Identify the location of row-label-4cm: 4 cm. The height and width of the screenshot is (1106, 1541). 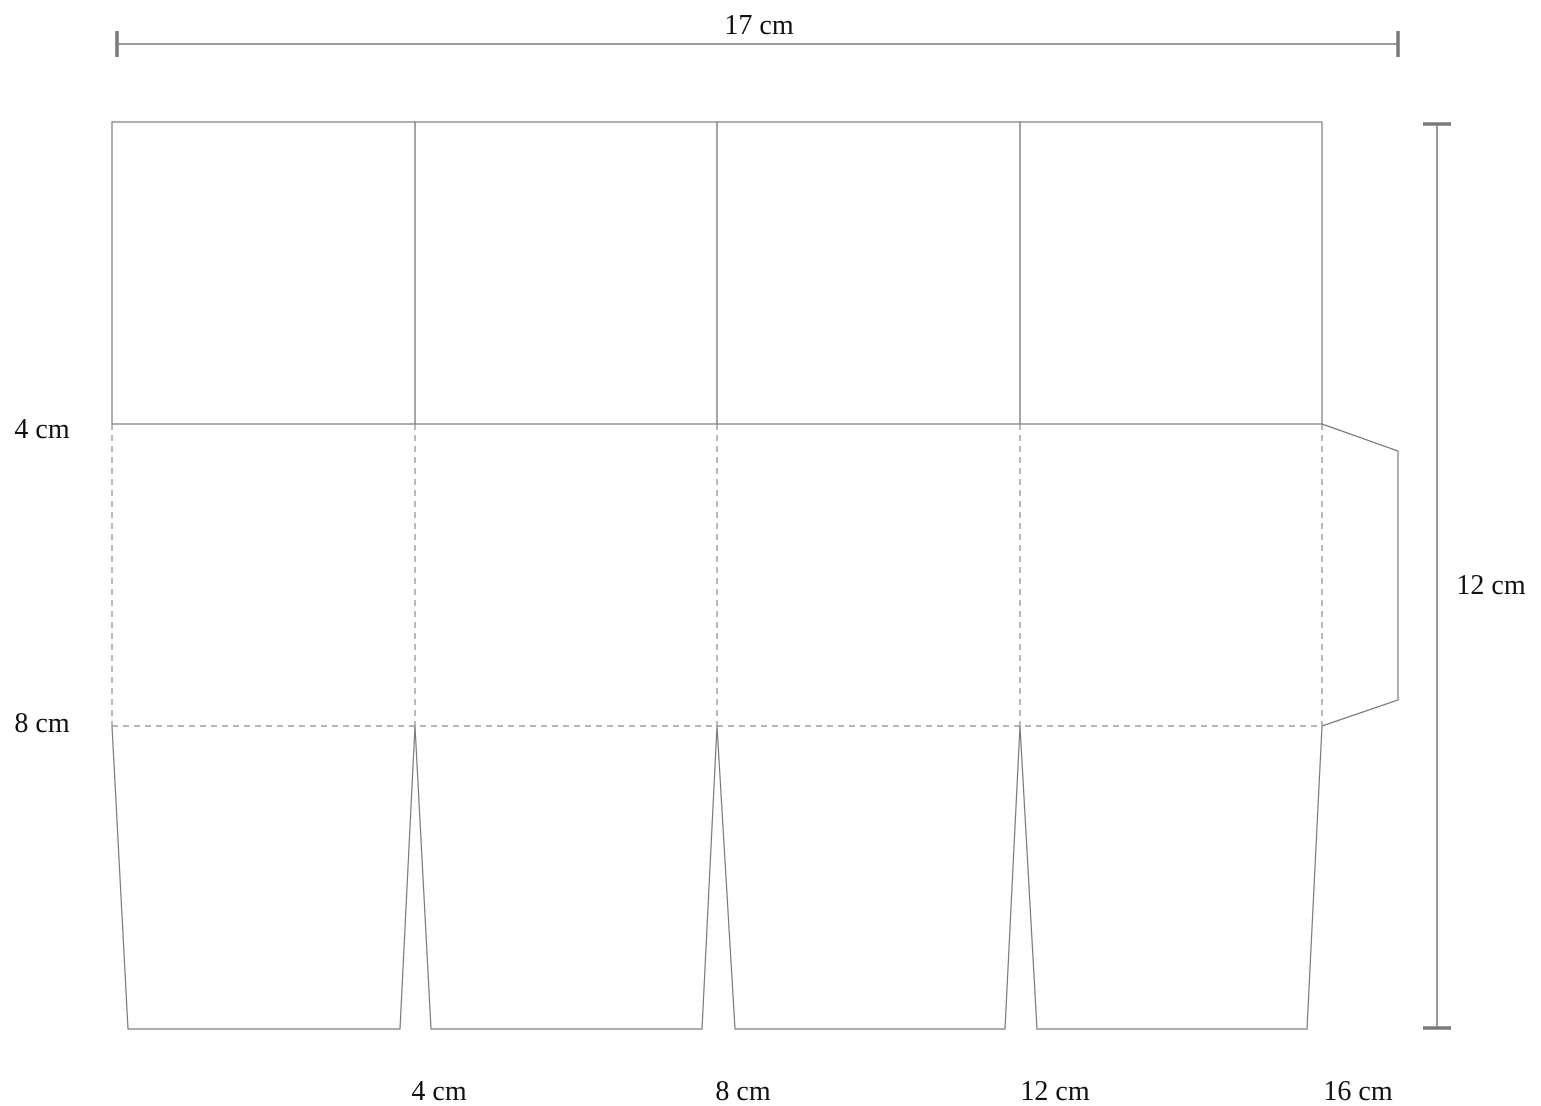
(41, 429).